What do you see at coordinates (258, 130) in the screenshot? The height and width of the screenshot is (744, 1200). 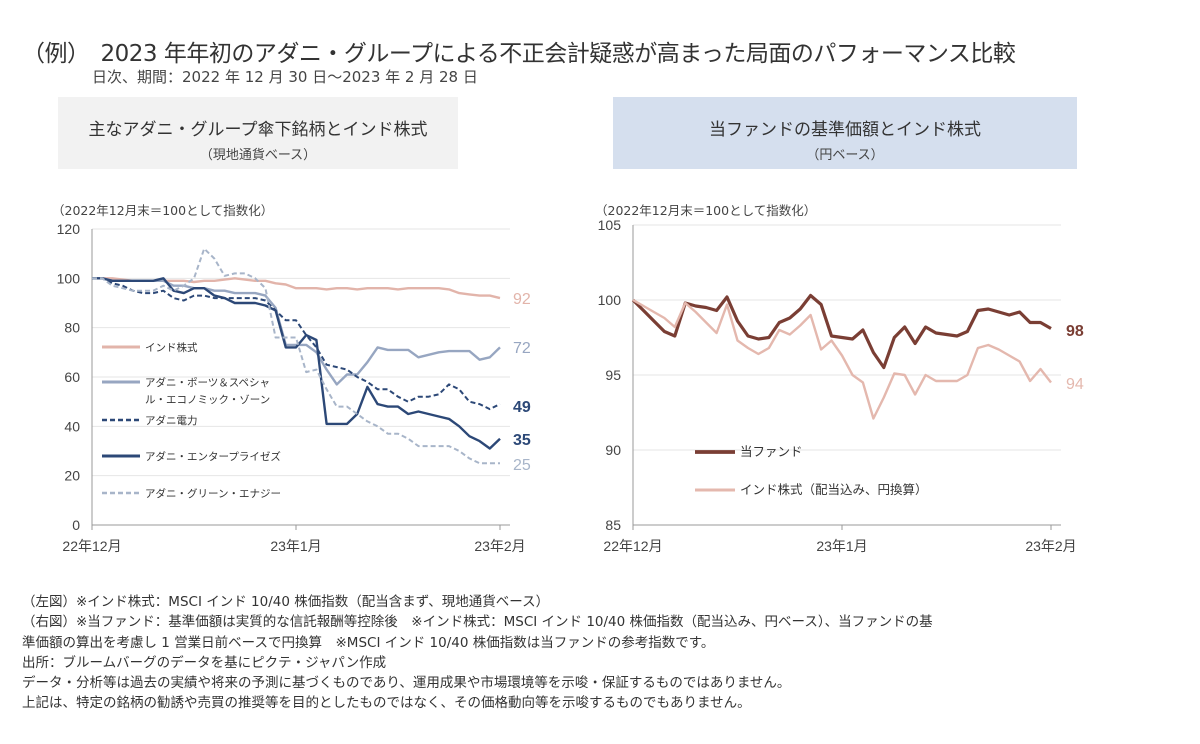 I see `left-panel-title: 主なアダニ・グループ傘下銘柄とインド株式` at bounding box center [258, 130].